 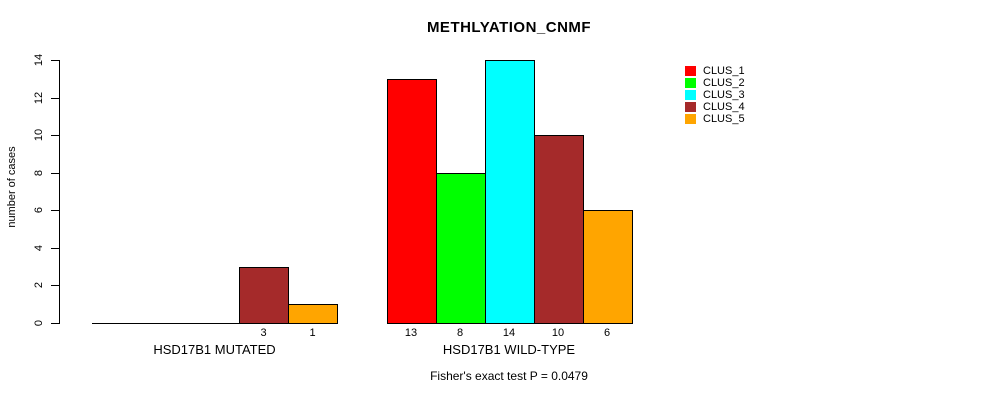 I want to click on bar-value-label-CLUS_5: 6, so click(x=607, y=333).